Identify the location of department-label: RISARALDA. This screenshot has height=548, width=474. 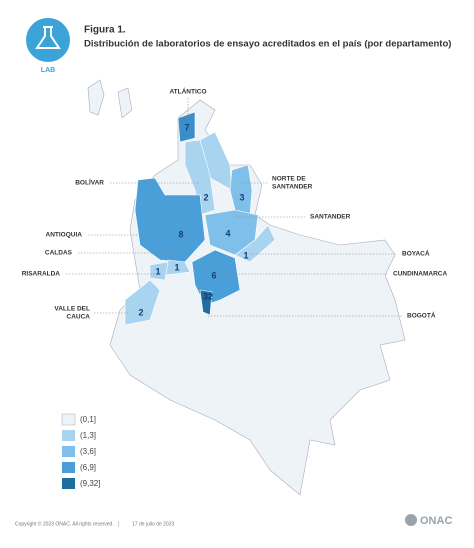
(41, 274).